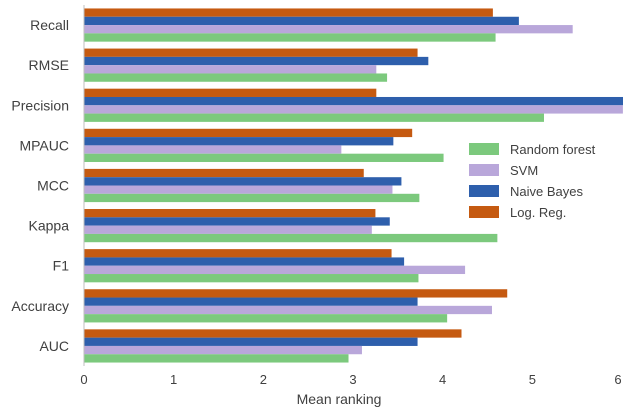 This screenshot has width=623, height=409. What do you see at coordinates (288, 310) in the screenshot?
I see `bar-accuracy-svm` at bounding box center [288, 310].